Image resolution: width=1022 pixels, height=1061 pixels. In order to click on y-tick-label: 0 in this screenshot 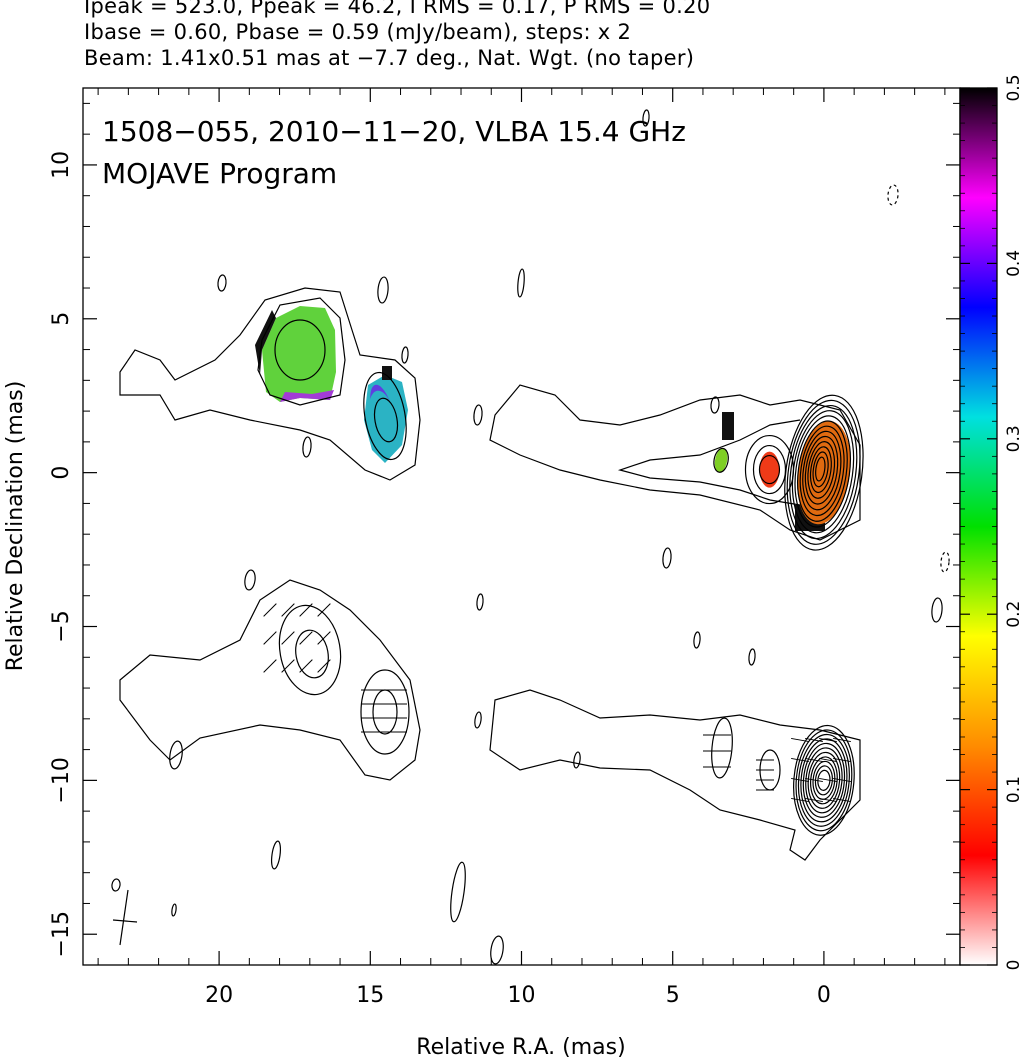, I will do `click(61, 473)`.